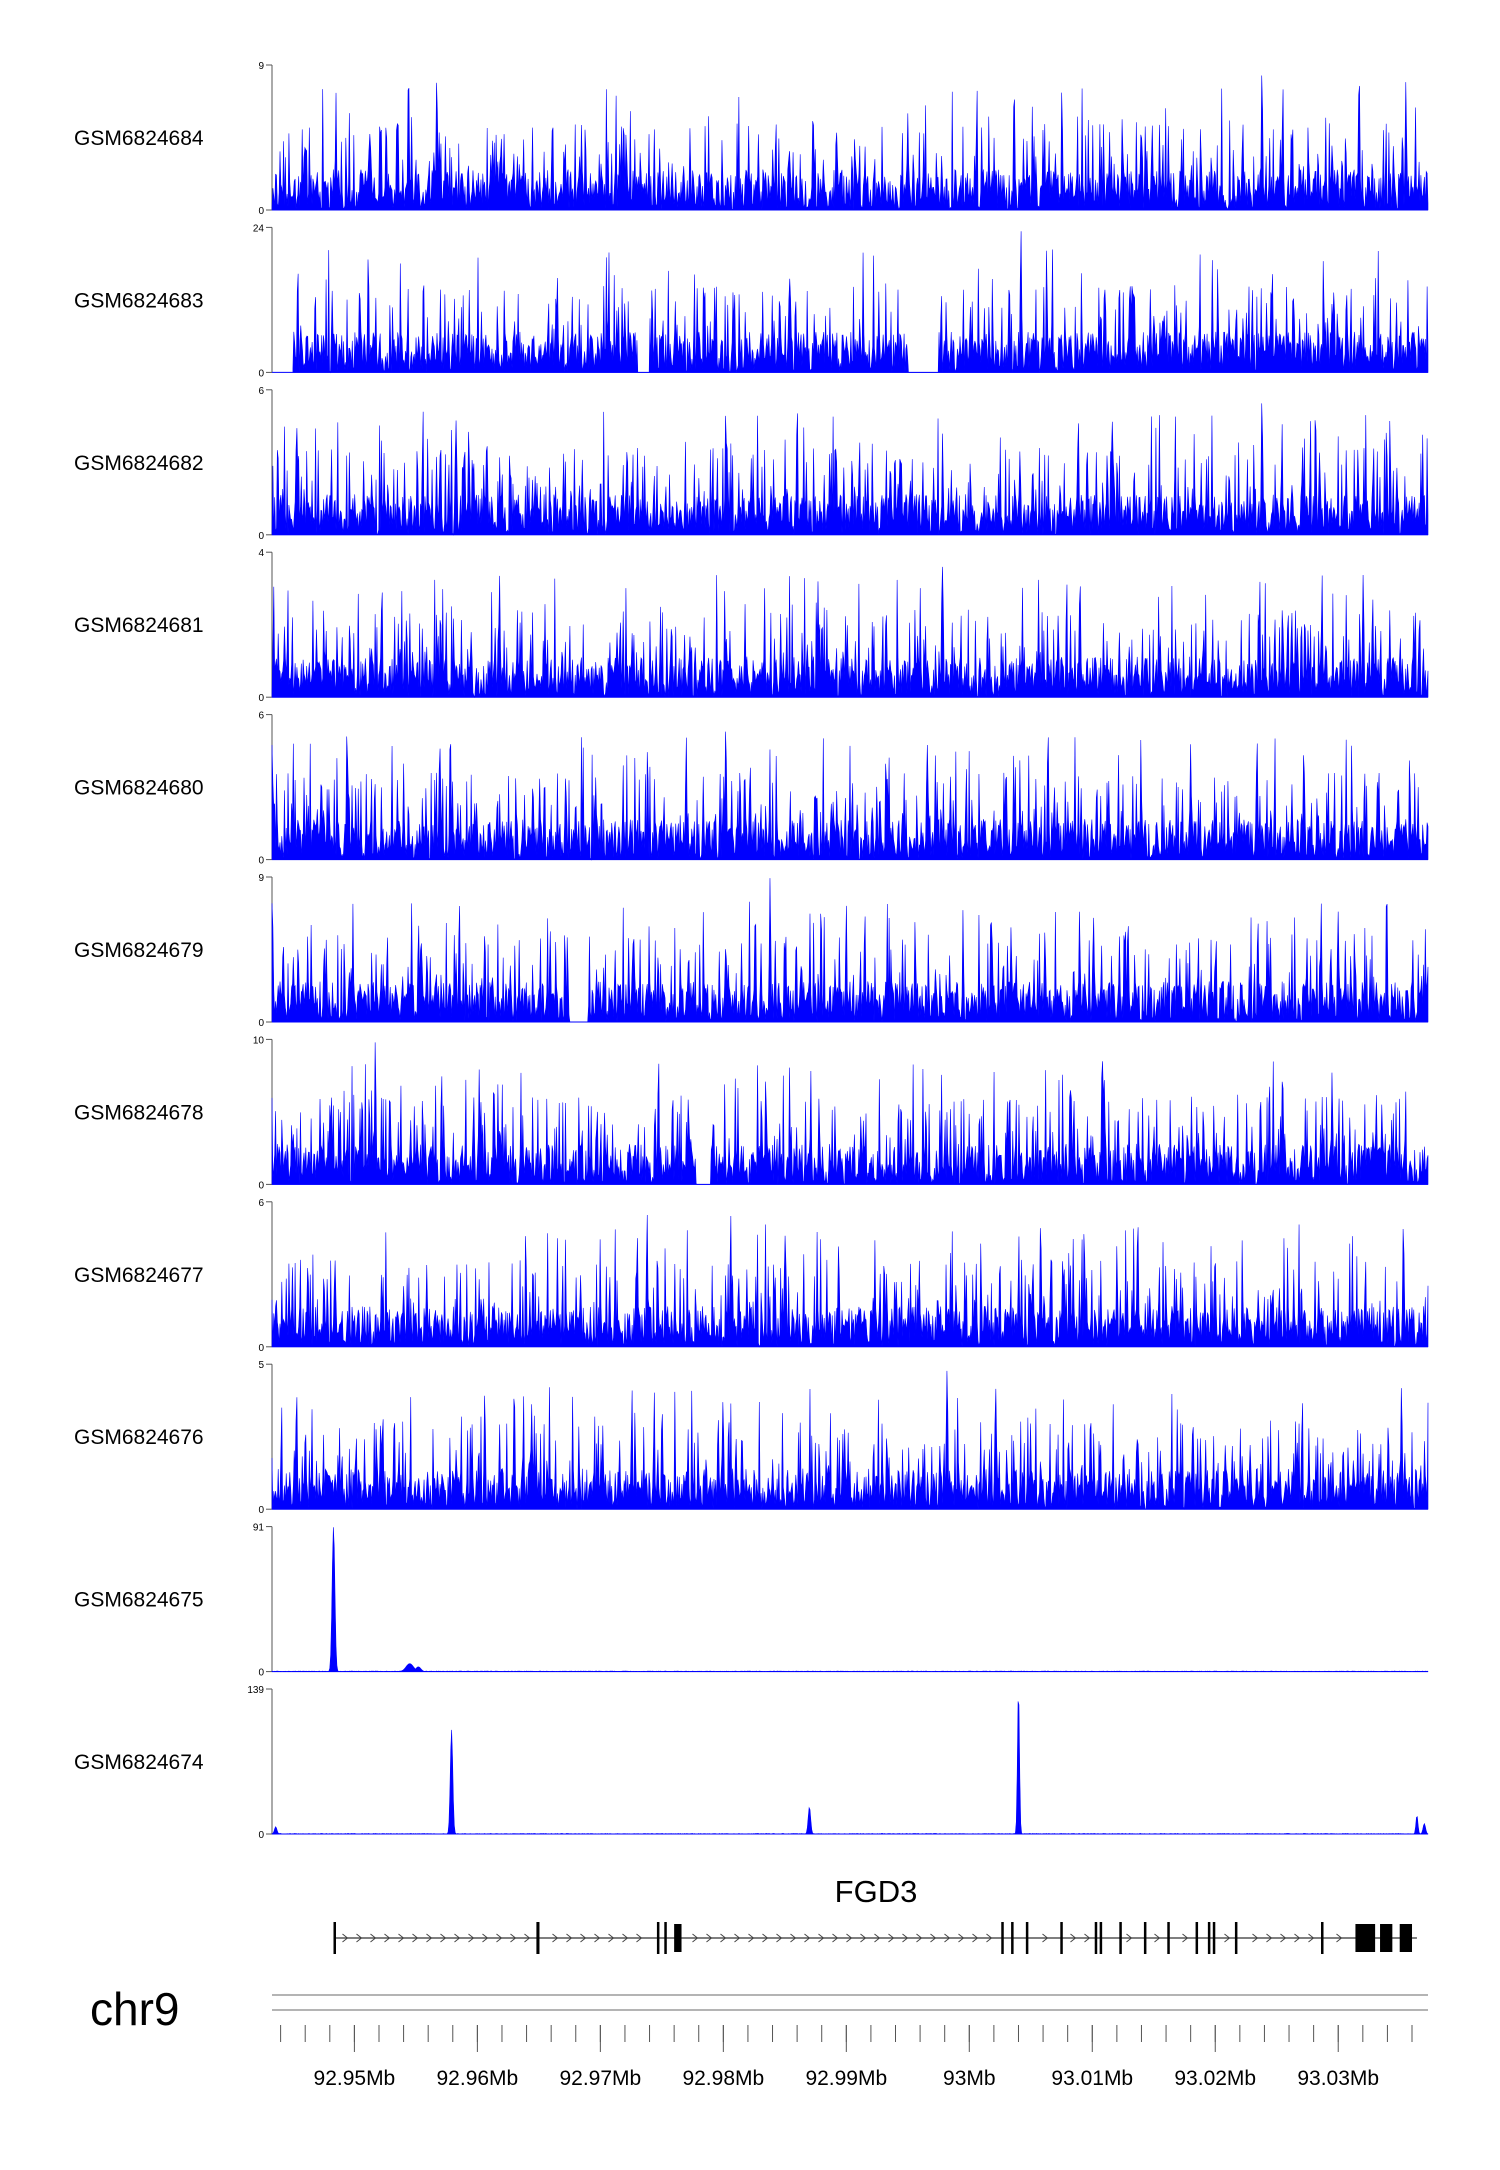  I want to click on y-max-label: 5, so click(261, 1365).